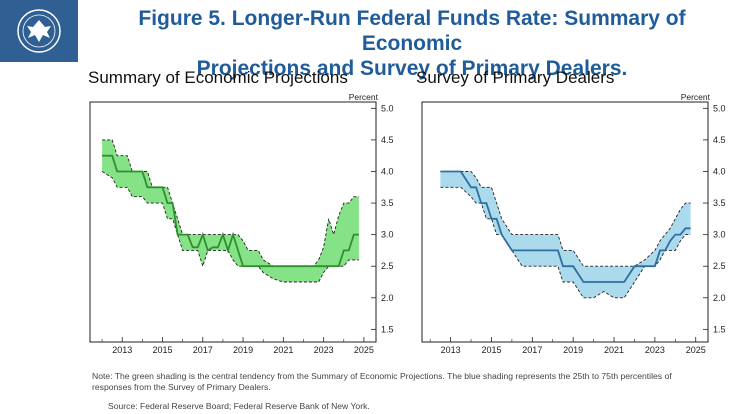  I want to click on shaded-band, so click(230, 210).